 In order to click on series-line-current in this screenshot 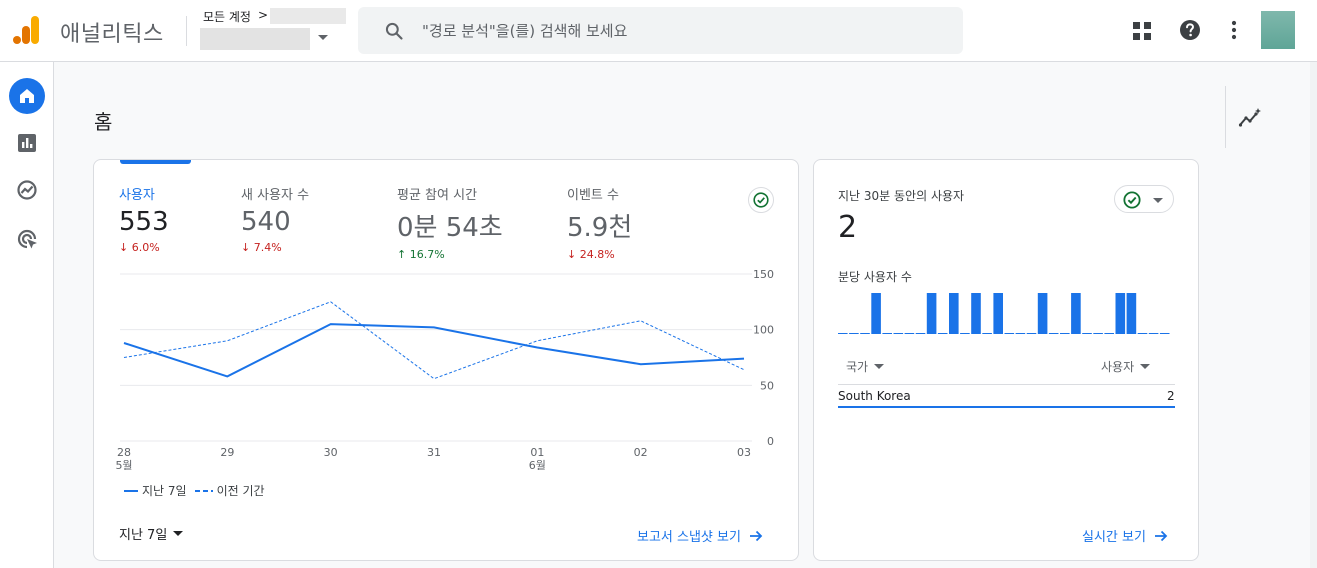, I will do `click(434, 350)`.